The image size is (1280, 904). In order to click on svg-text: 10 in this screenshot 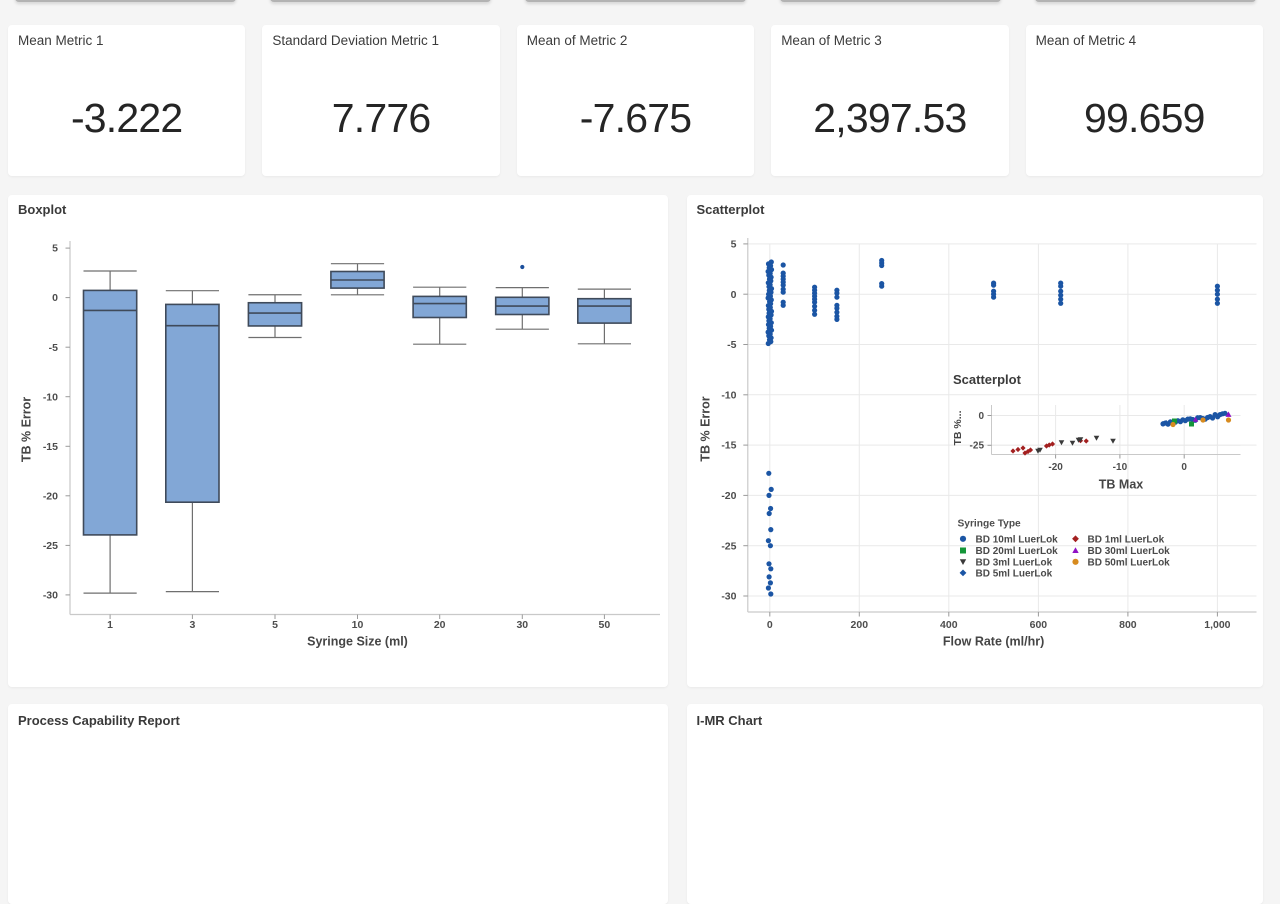, I will do `click(358, 625)`.